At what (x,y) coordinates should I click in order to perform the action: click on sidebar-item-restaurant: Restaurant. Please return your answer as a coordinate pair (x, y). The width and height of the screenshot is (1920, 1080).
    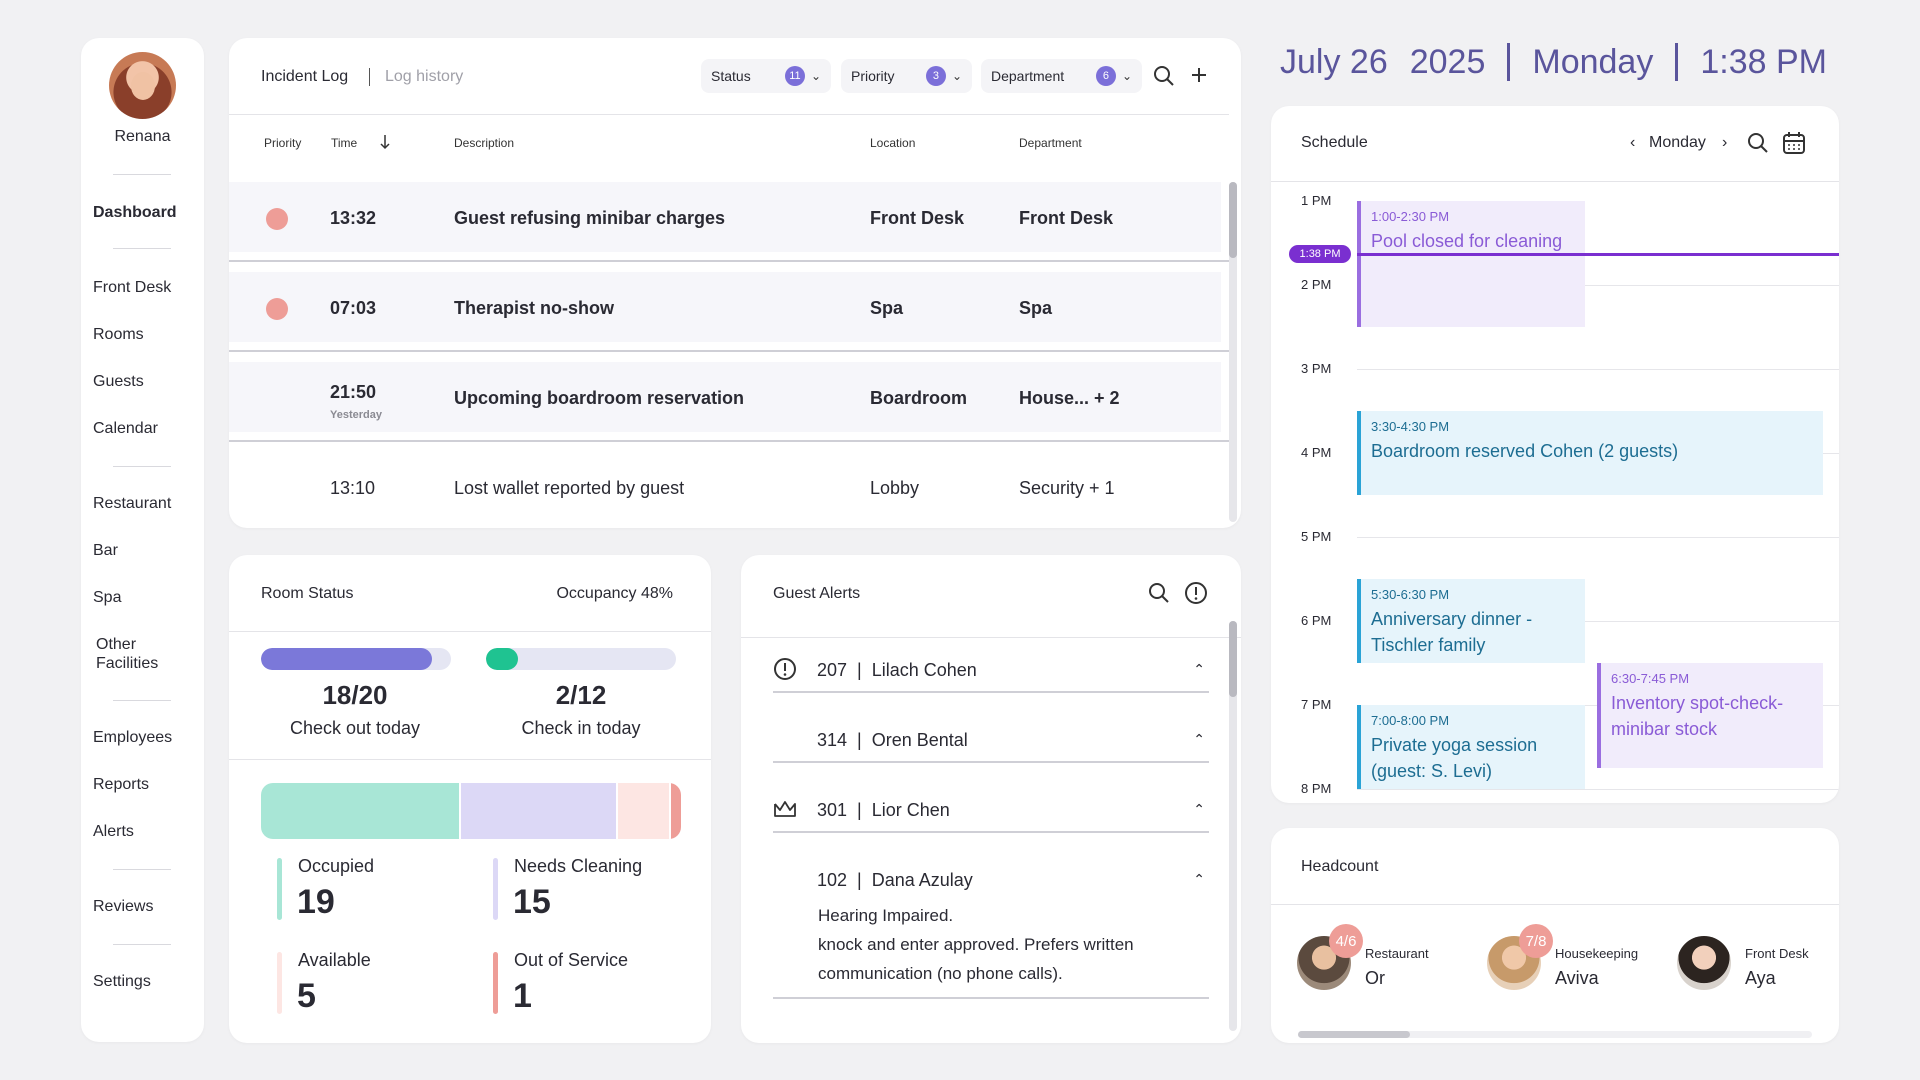
    Looking at the image, I should click on (132, 503).